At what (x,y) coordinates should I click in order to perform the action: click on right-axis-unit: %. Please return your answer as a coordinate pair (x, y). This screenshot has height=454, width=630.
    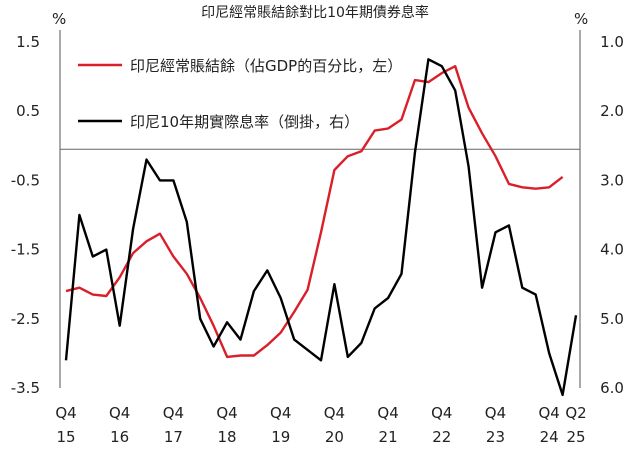
    Looking at the image, I should click on (581, 19).